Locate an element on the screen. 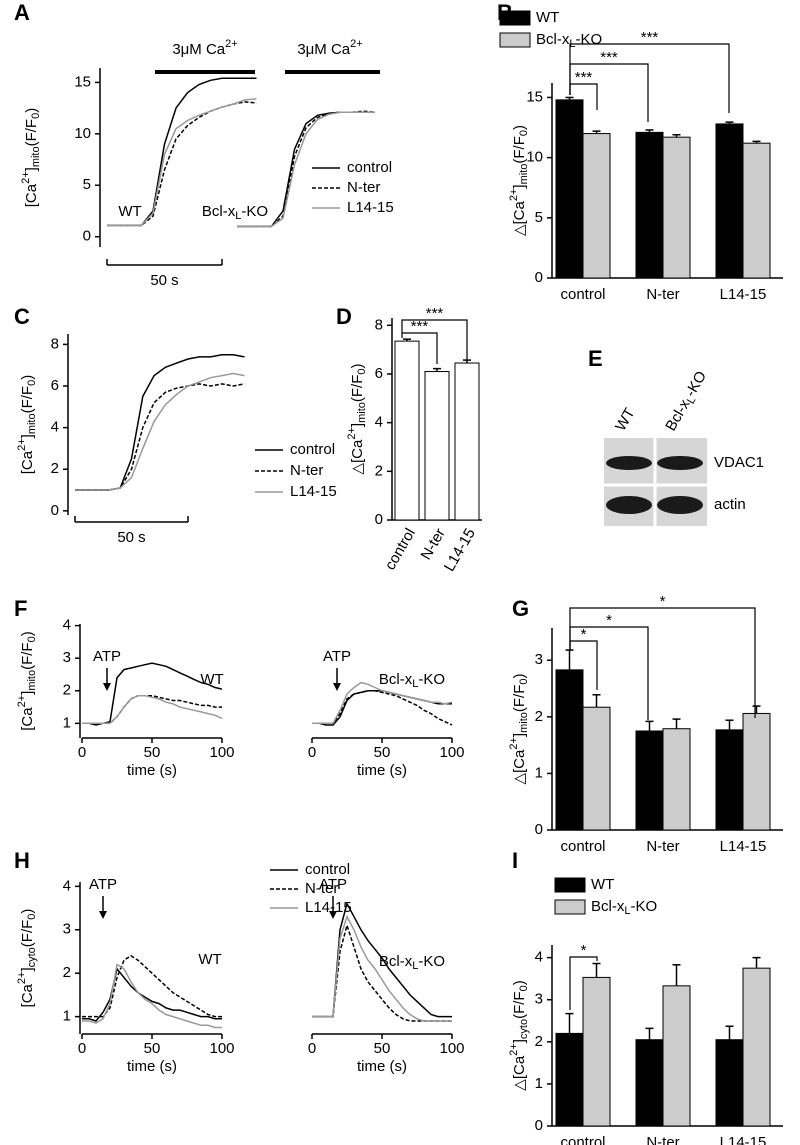  y-axis-label-part: ] is located at coordinates (357, 425).